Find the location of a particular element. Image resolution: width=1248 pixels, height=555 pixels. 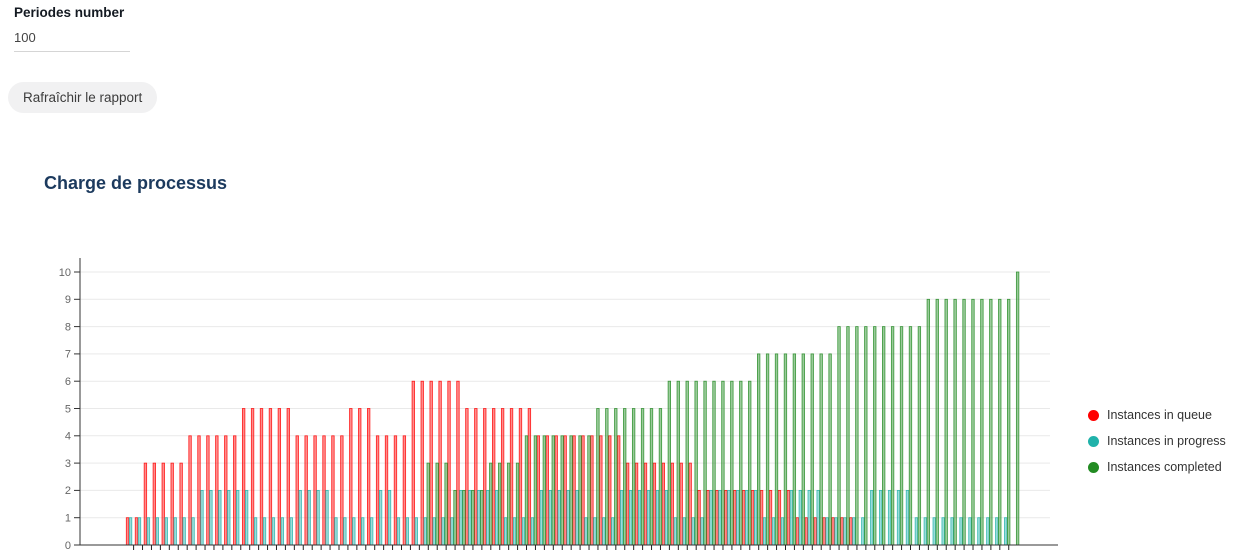

completed-series-dot-icon is located at coordinates (1093, 467).